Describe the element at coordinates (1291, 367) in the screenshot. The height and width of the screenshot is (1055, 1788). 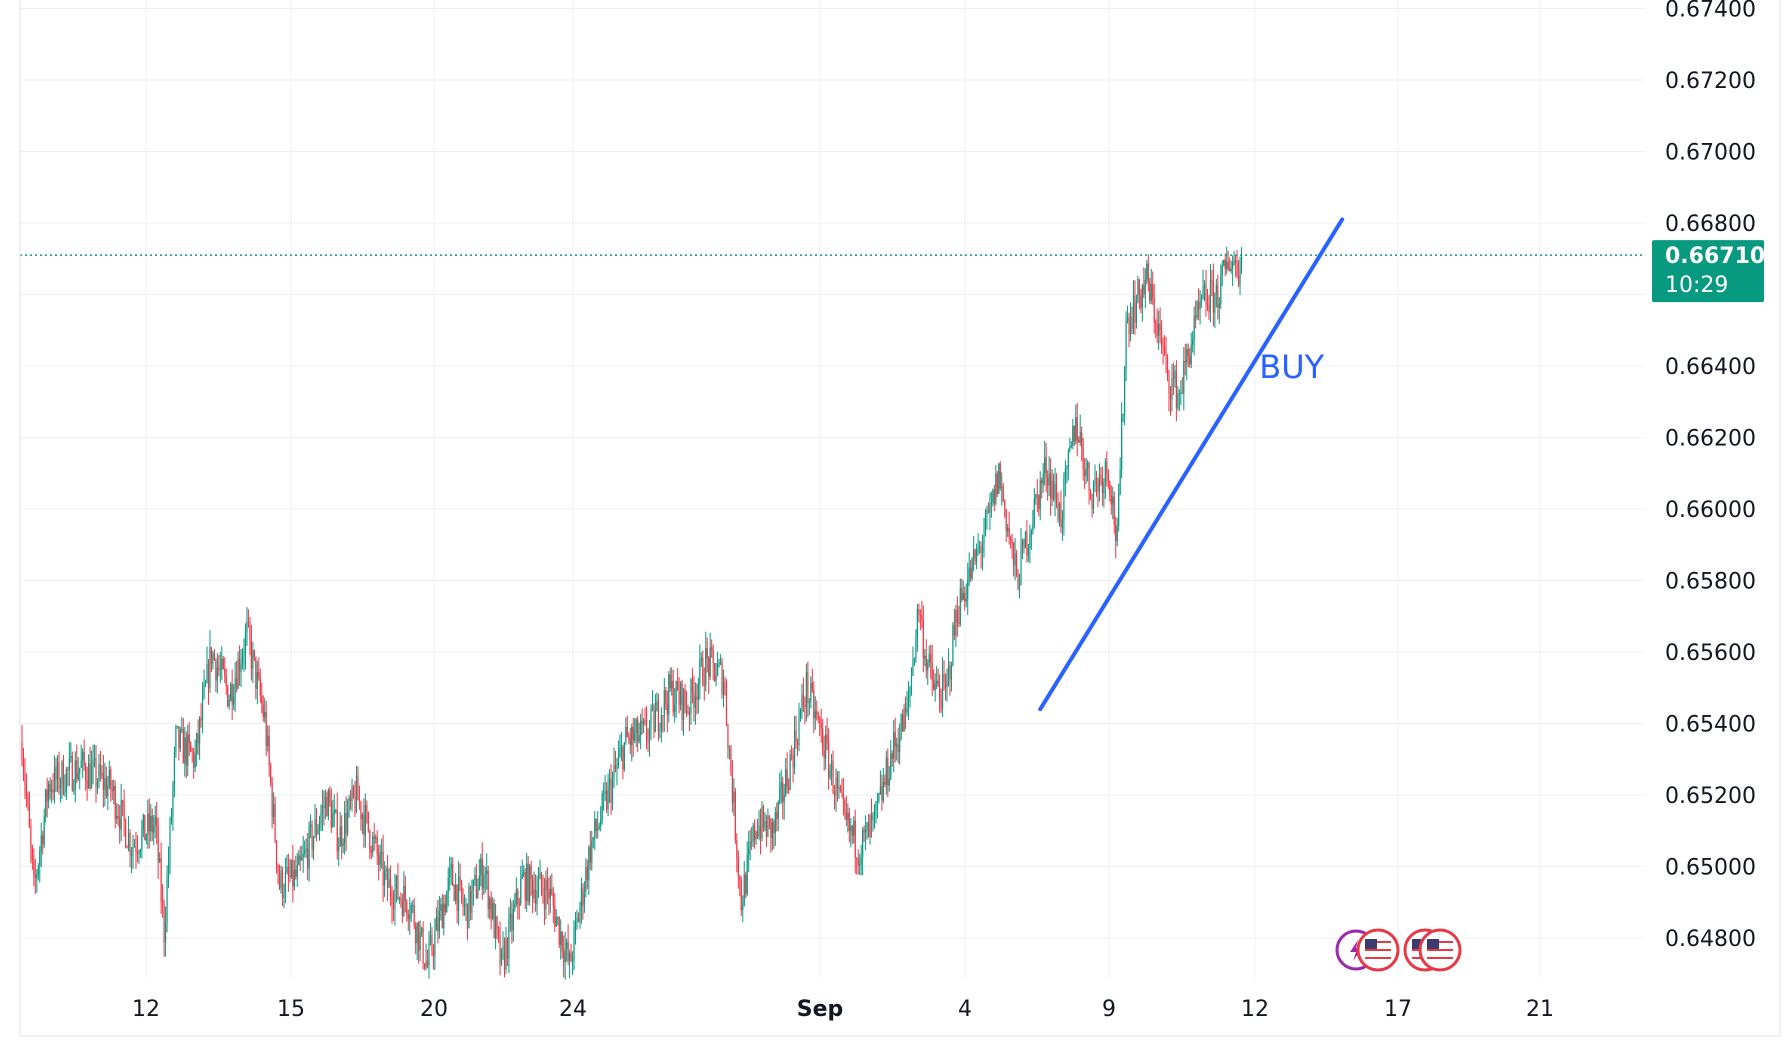
I see `buy-annotation: BUY` at that location.